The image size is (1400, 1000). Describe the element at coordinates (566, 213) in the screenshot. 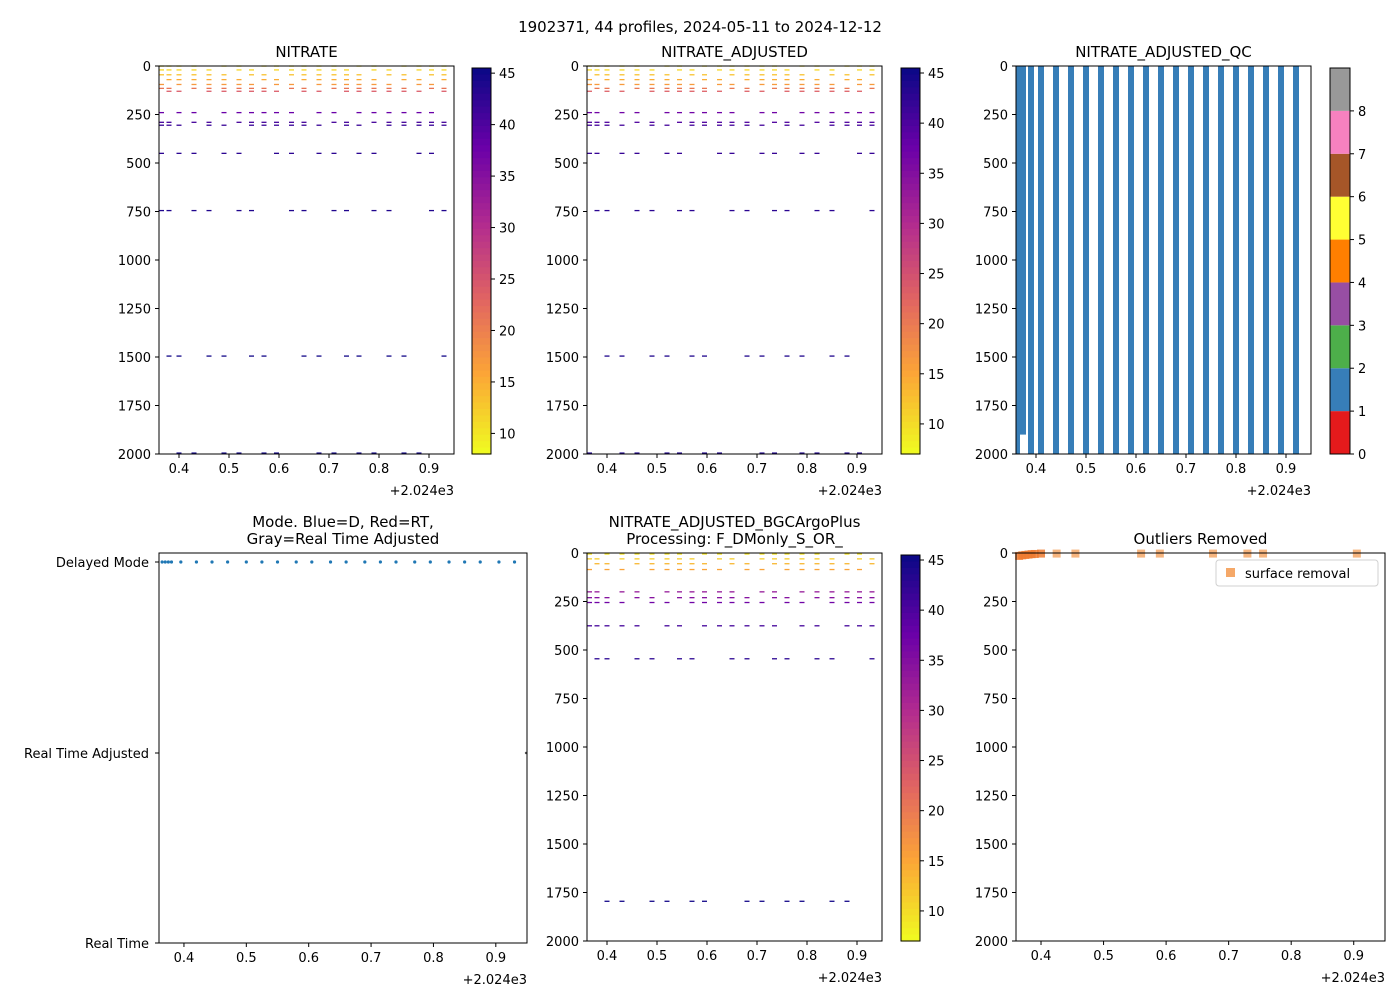

I see `y-tick-label: 750` at that location.